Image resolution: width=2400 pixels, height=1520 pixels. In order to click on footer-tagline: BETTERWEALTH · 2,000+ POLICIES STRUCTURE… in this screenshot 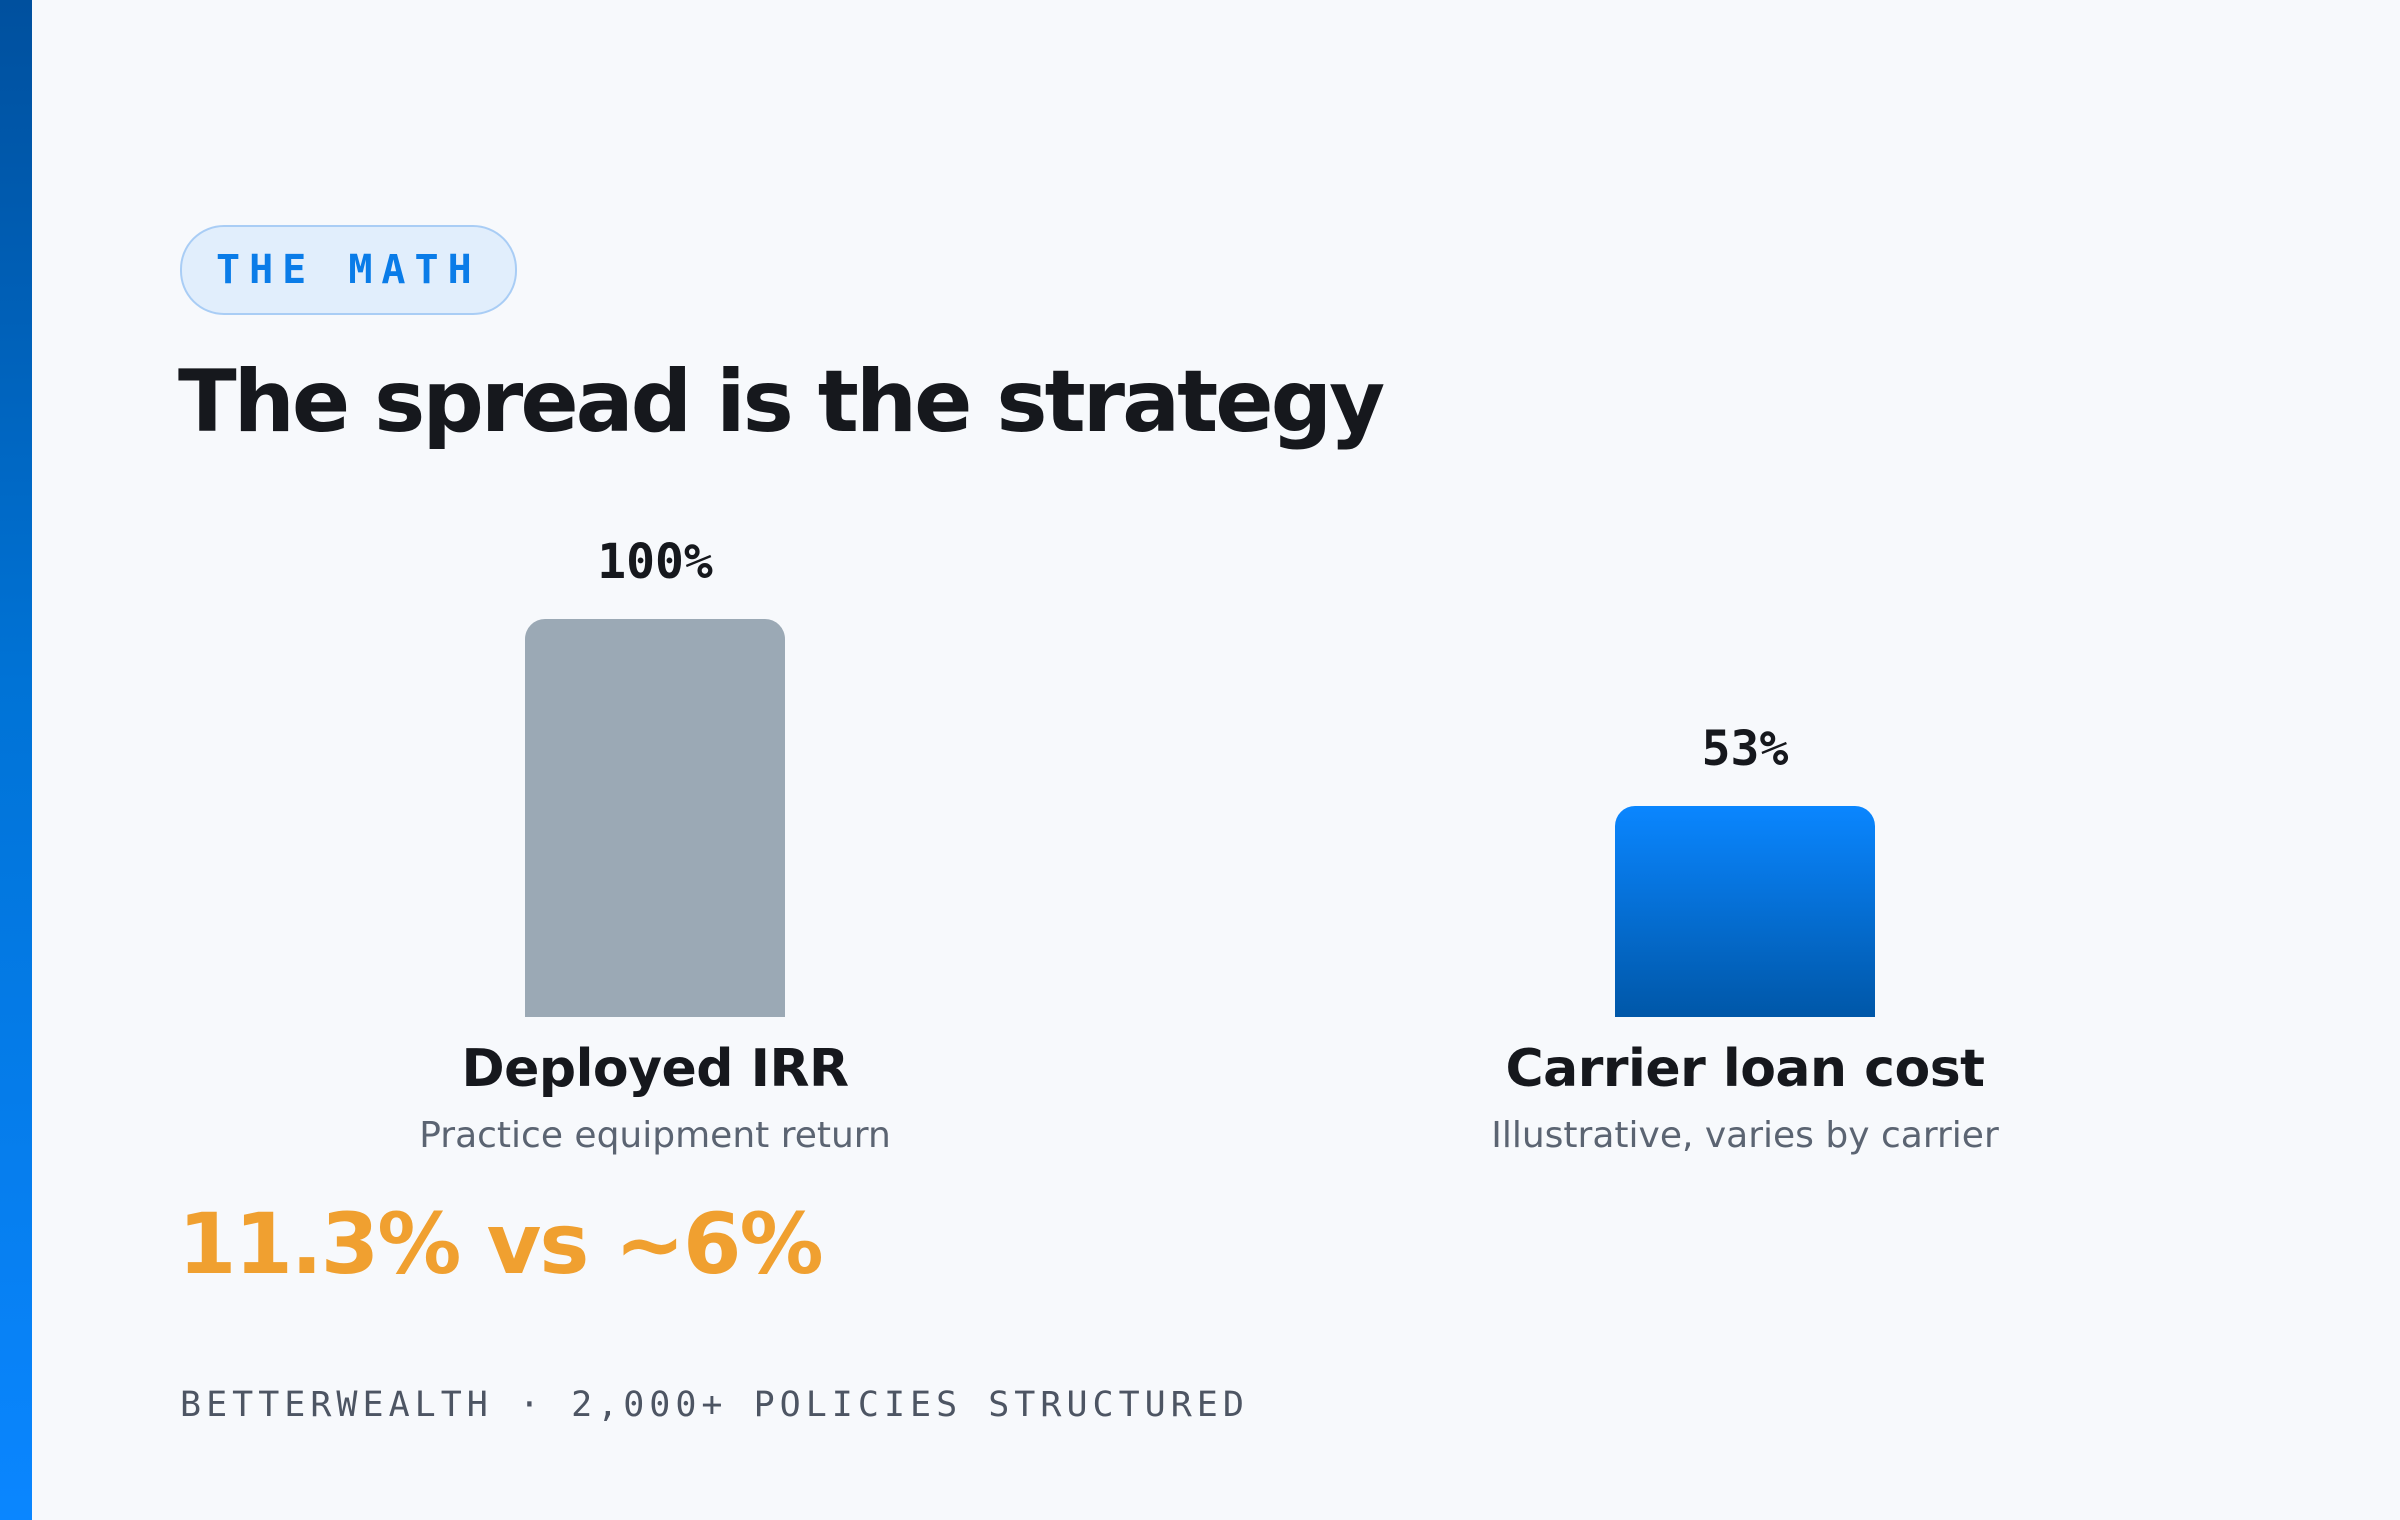, I will do `click(714, 1405)`.